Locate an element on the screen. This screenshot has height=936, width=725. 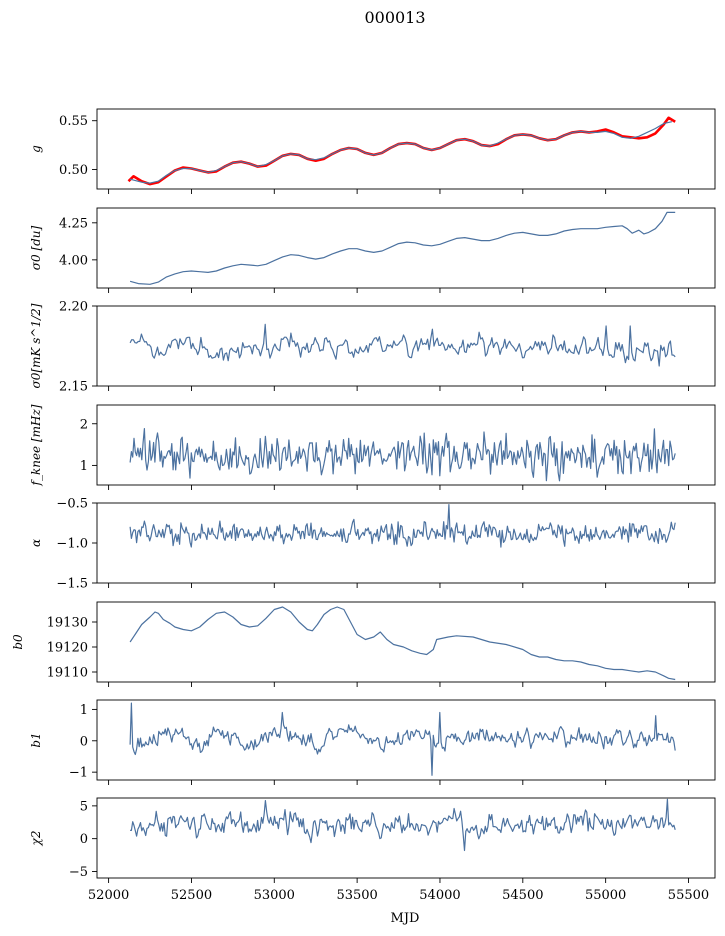
y-tick-label: 4.25 is located at coordinates (73, 223).